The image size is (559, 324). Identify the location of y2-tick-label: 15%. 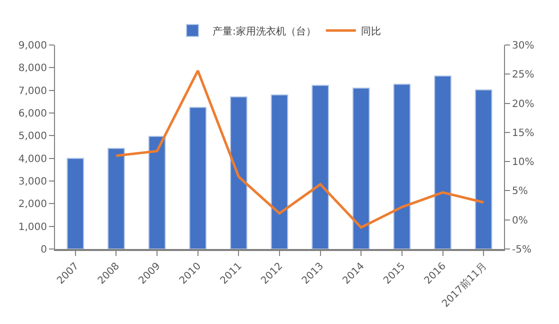
(523, 133).